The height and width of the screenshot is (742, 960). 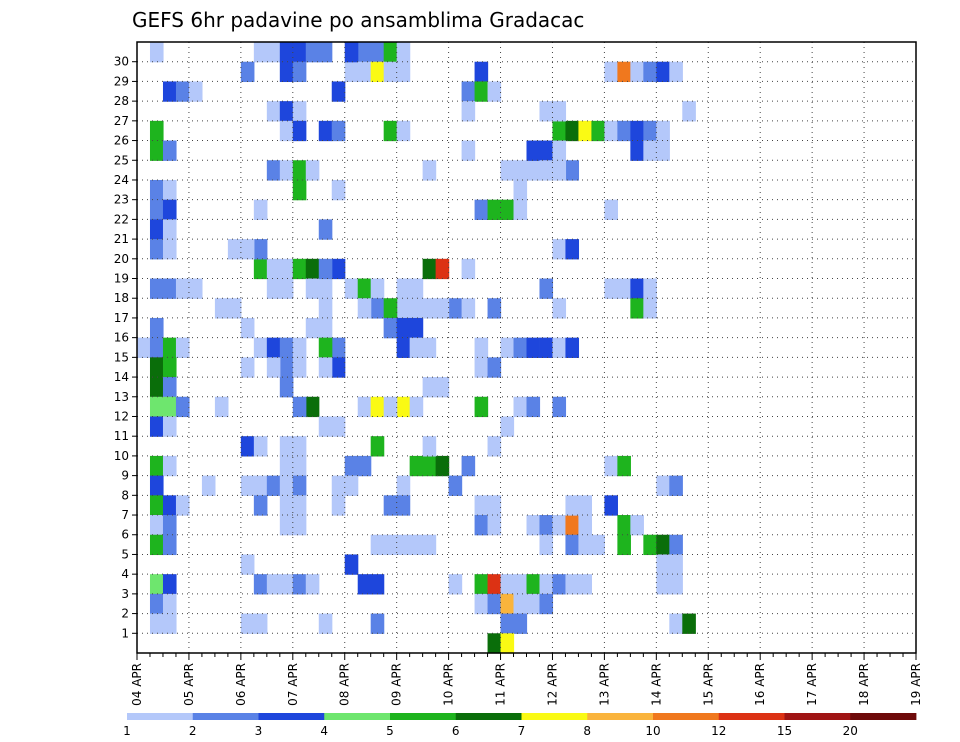 What do you see at coordinates (850, 731) in the screenshot?
I see `legend-label: 20` at bounding box center [850, 731].